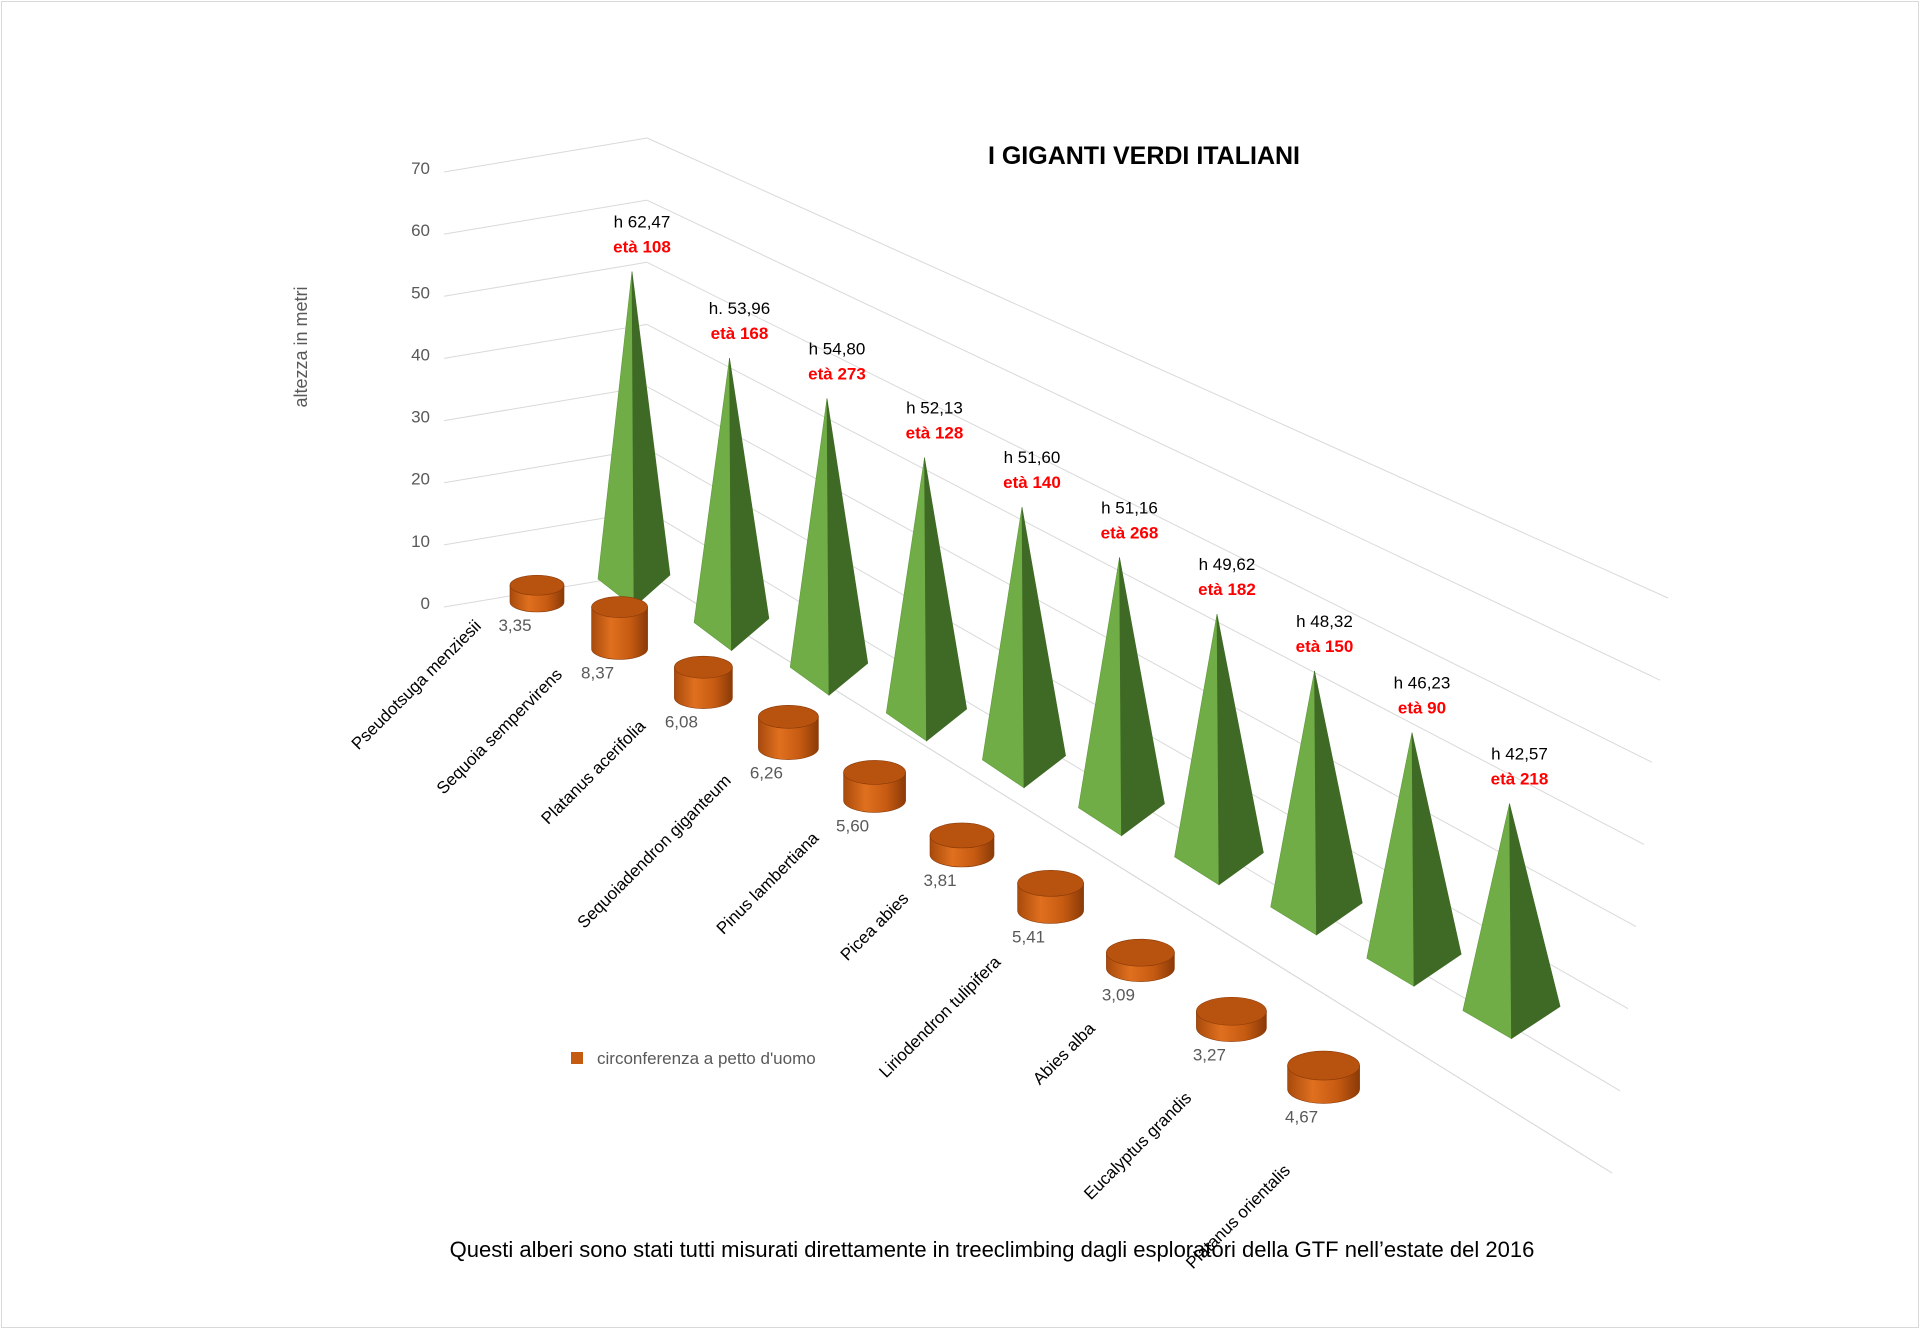  Describe the element at coordinates (935, 433) in the screenshot. I see `age-label: età 128` at that location.